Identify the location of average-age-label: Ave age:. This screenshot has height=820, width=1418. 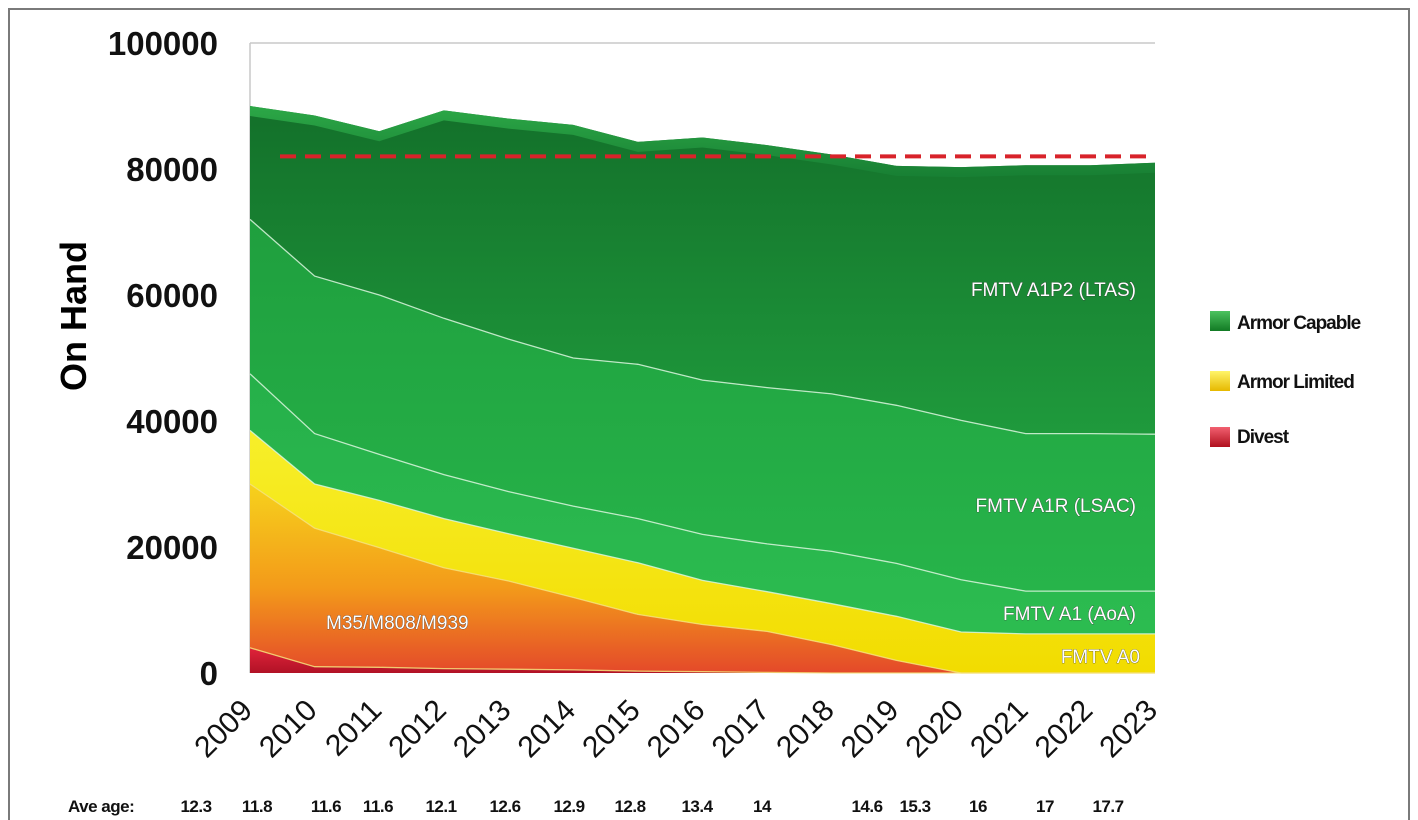
(101, 806).